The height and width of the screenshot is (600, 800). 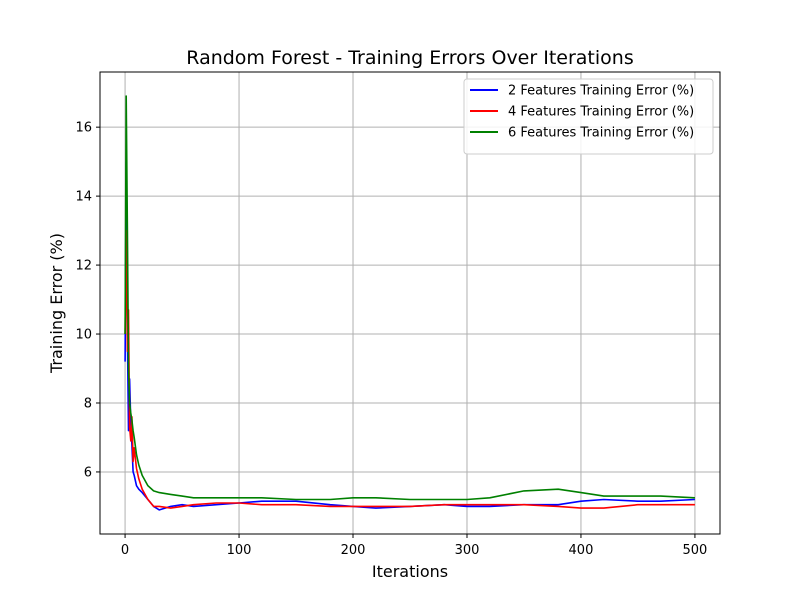 What do you see at coordinates (83, 335) in the screenshot?
I see `y-tick-label: 10` at bounding box center [83, 335].